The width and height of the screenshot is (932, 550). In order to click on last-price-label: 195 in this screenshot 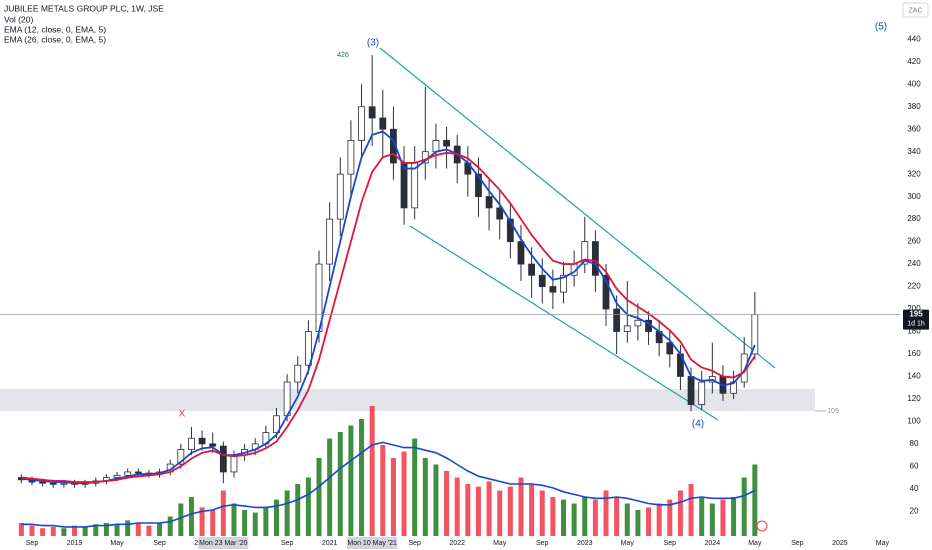, I will do `click(916, 314)`.